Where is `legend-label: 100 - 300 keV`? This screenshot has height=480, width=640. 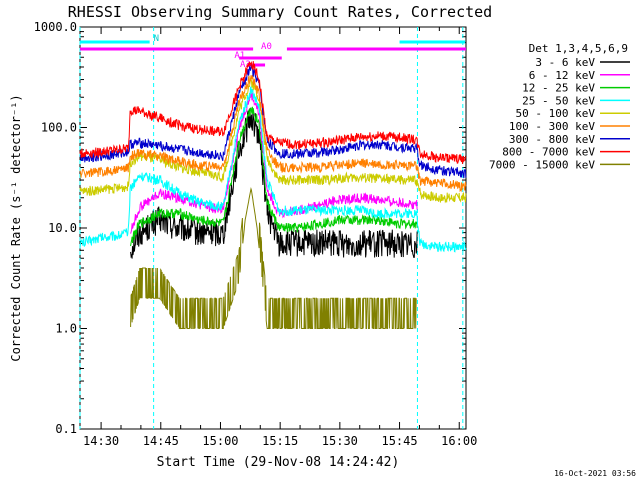
legend-label: 100 - 300 keV is located at coordinates (552, 126).